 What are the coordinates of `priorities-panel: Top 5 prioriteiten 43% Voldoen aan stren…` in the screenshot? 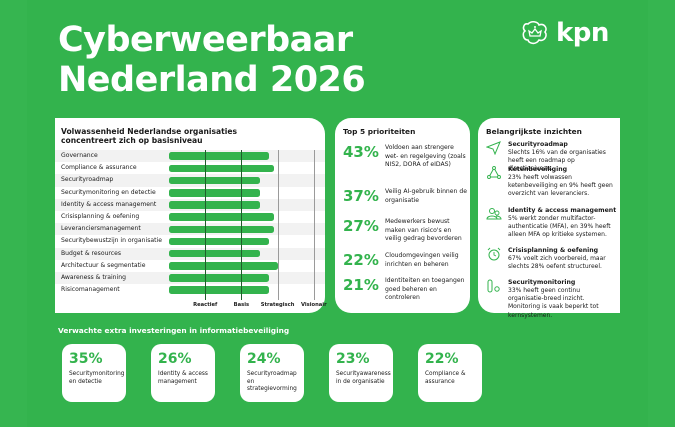 It's located at (402, 215).